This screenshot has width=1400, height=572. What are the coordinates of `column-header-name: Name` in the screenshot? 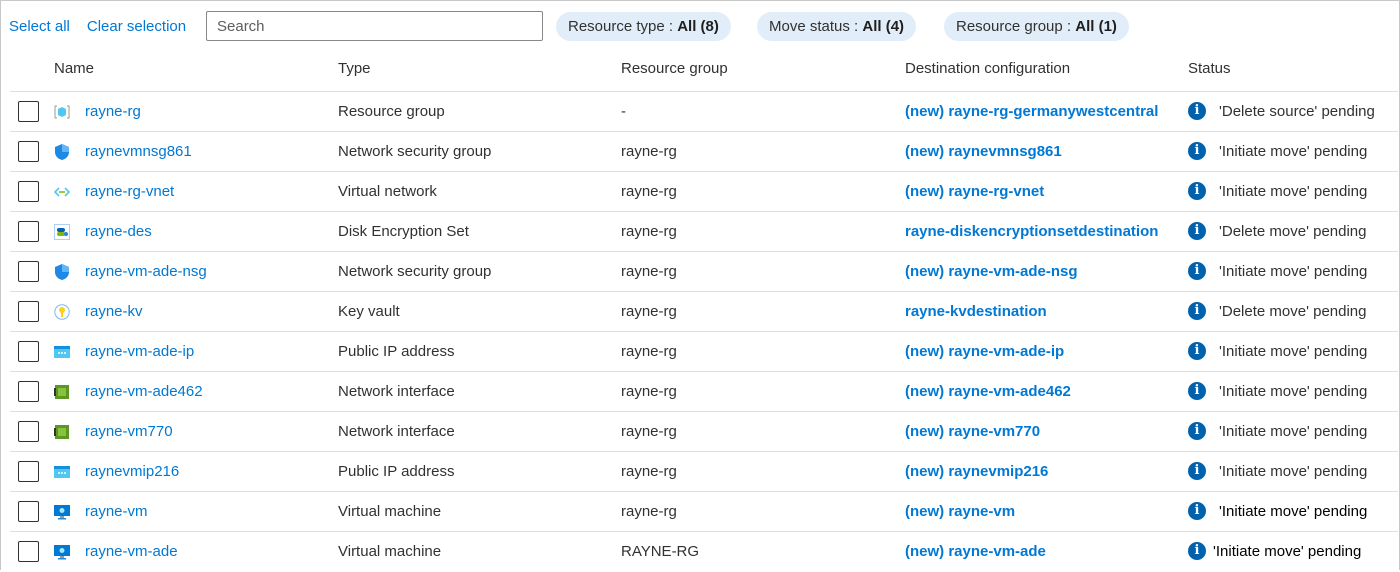 It's located at (74, 68).